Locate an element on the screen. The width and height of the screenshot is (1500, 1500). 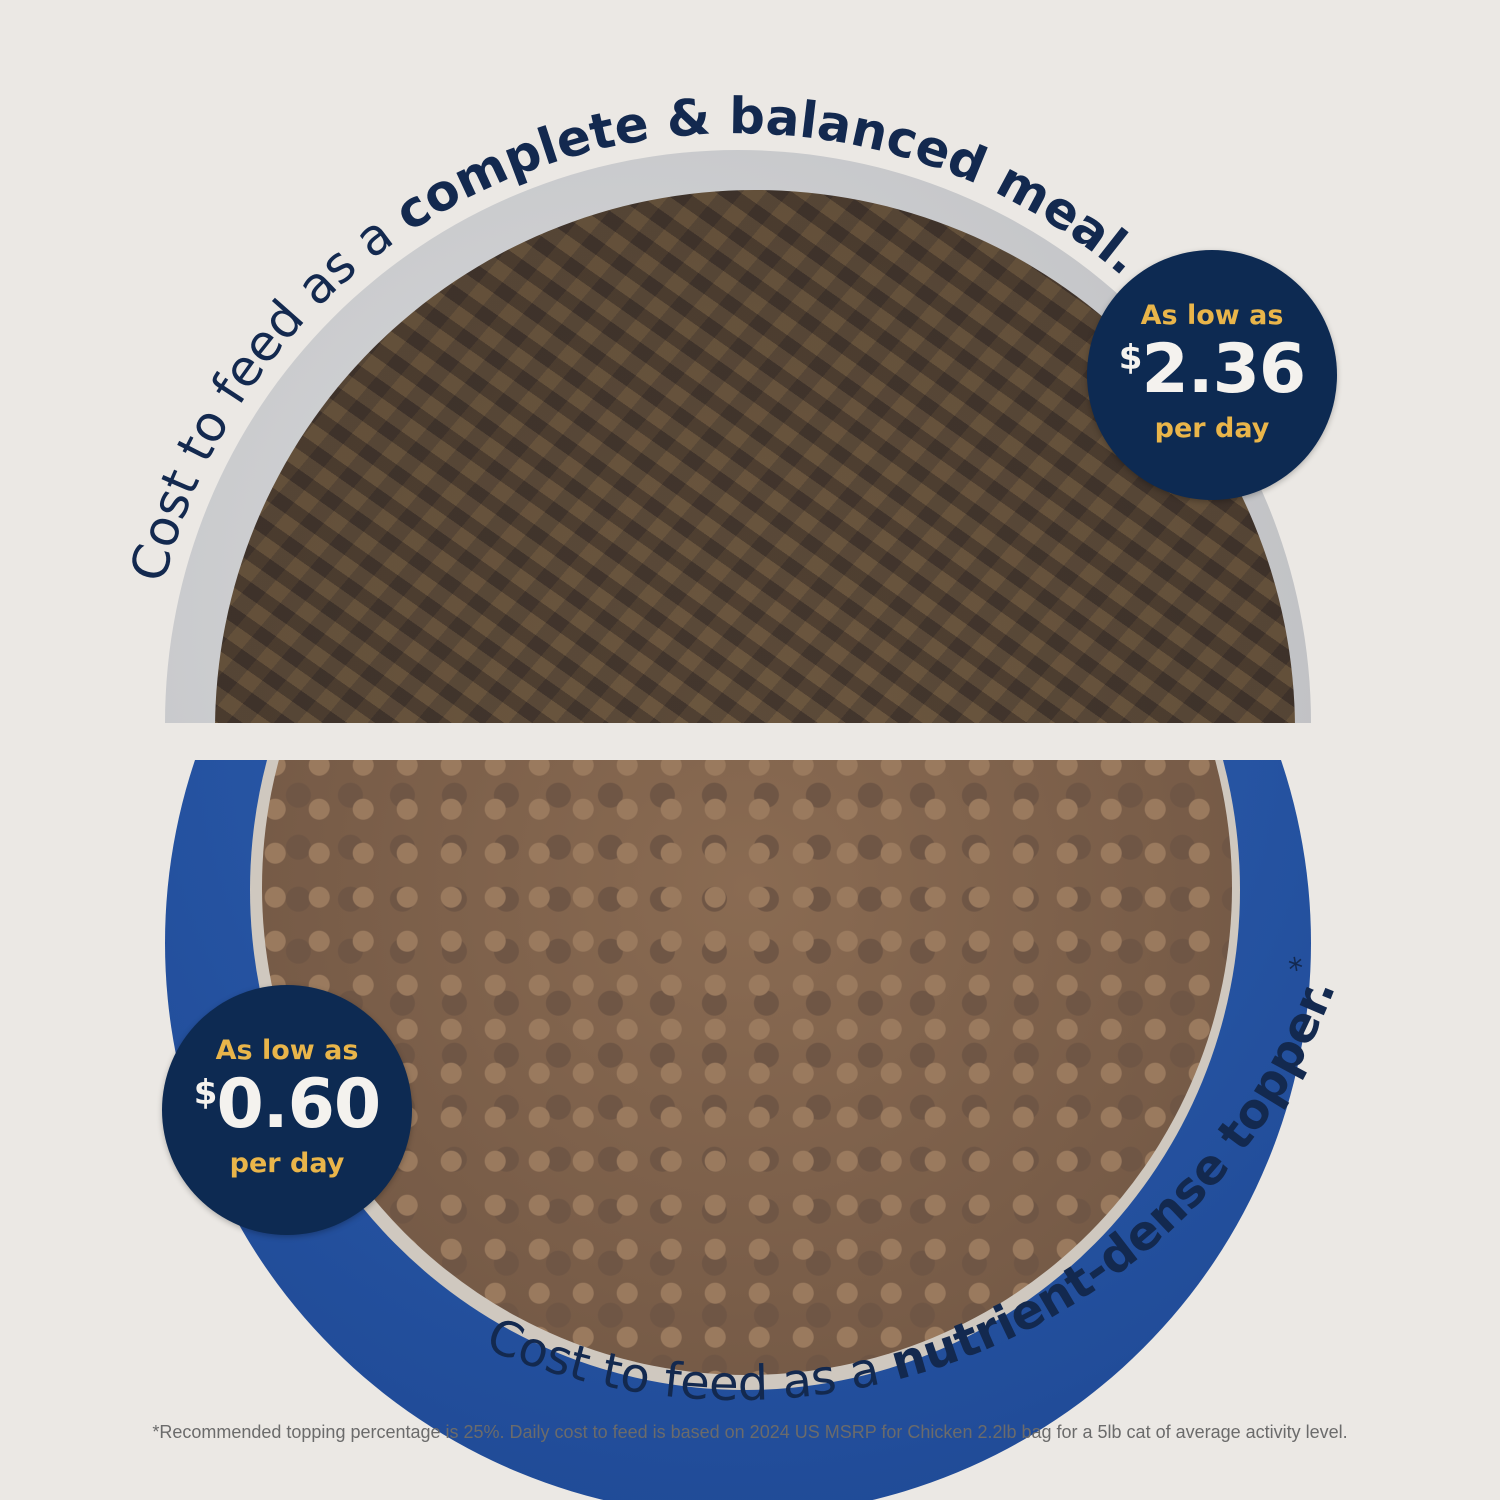
price-badge-complete-meal: As low as $2.36 per day is located at coordinates (1212, 375).